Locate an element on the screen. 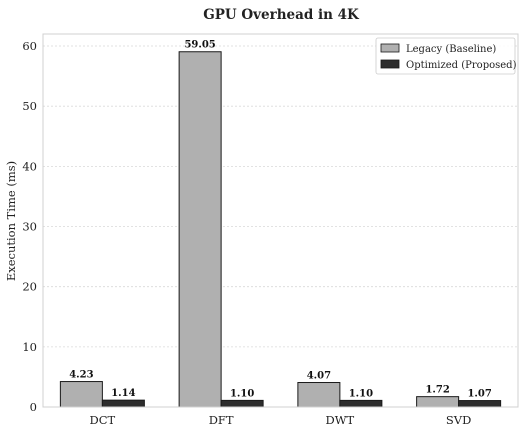 Image resolution: width=525 pixels, height=434 pixels. legend-box is located at coordinates (445, 56).